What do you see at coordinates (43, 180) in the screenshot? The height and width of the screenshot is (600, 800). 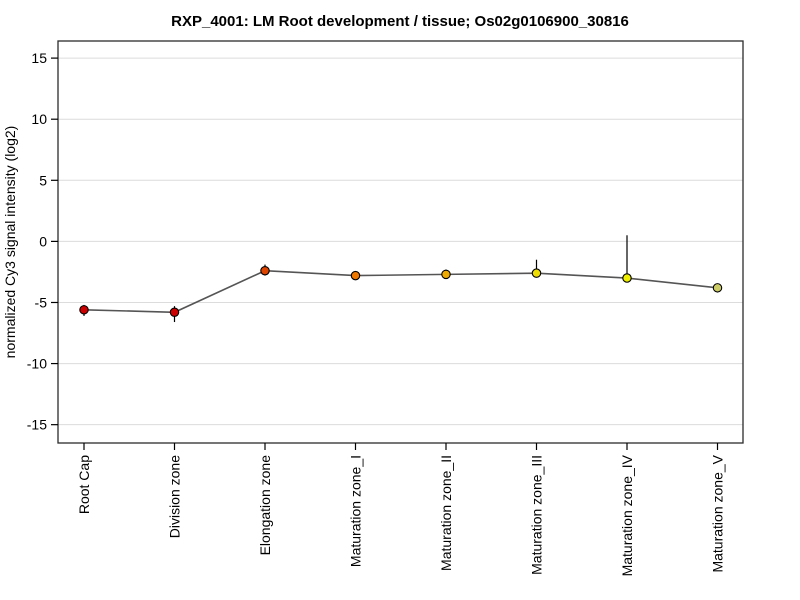 I see `y-tick-label: 5` at bounding box center [43, 180].